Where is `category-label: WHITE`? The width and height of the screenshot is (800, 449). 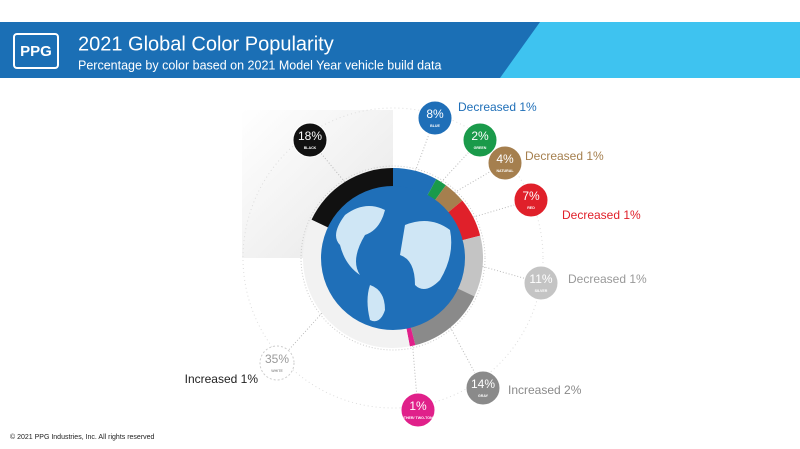
category-label: WHITE is located at coordinates (277, 371).